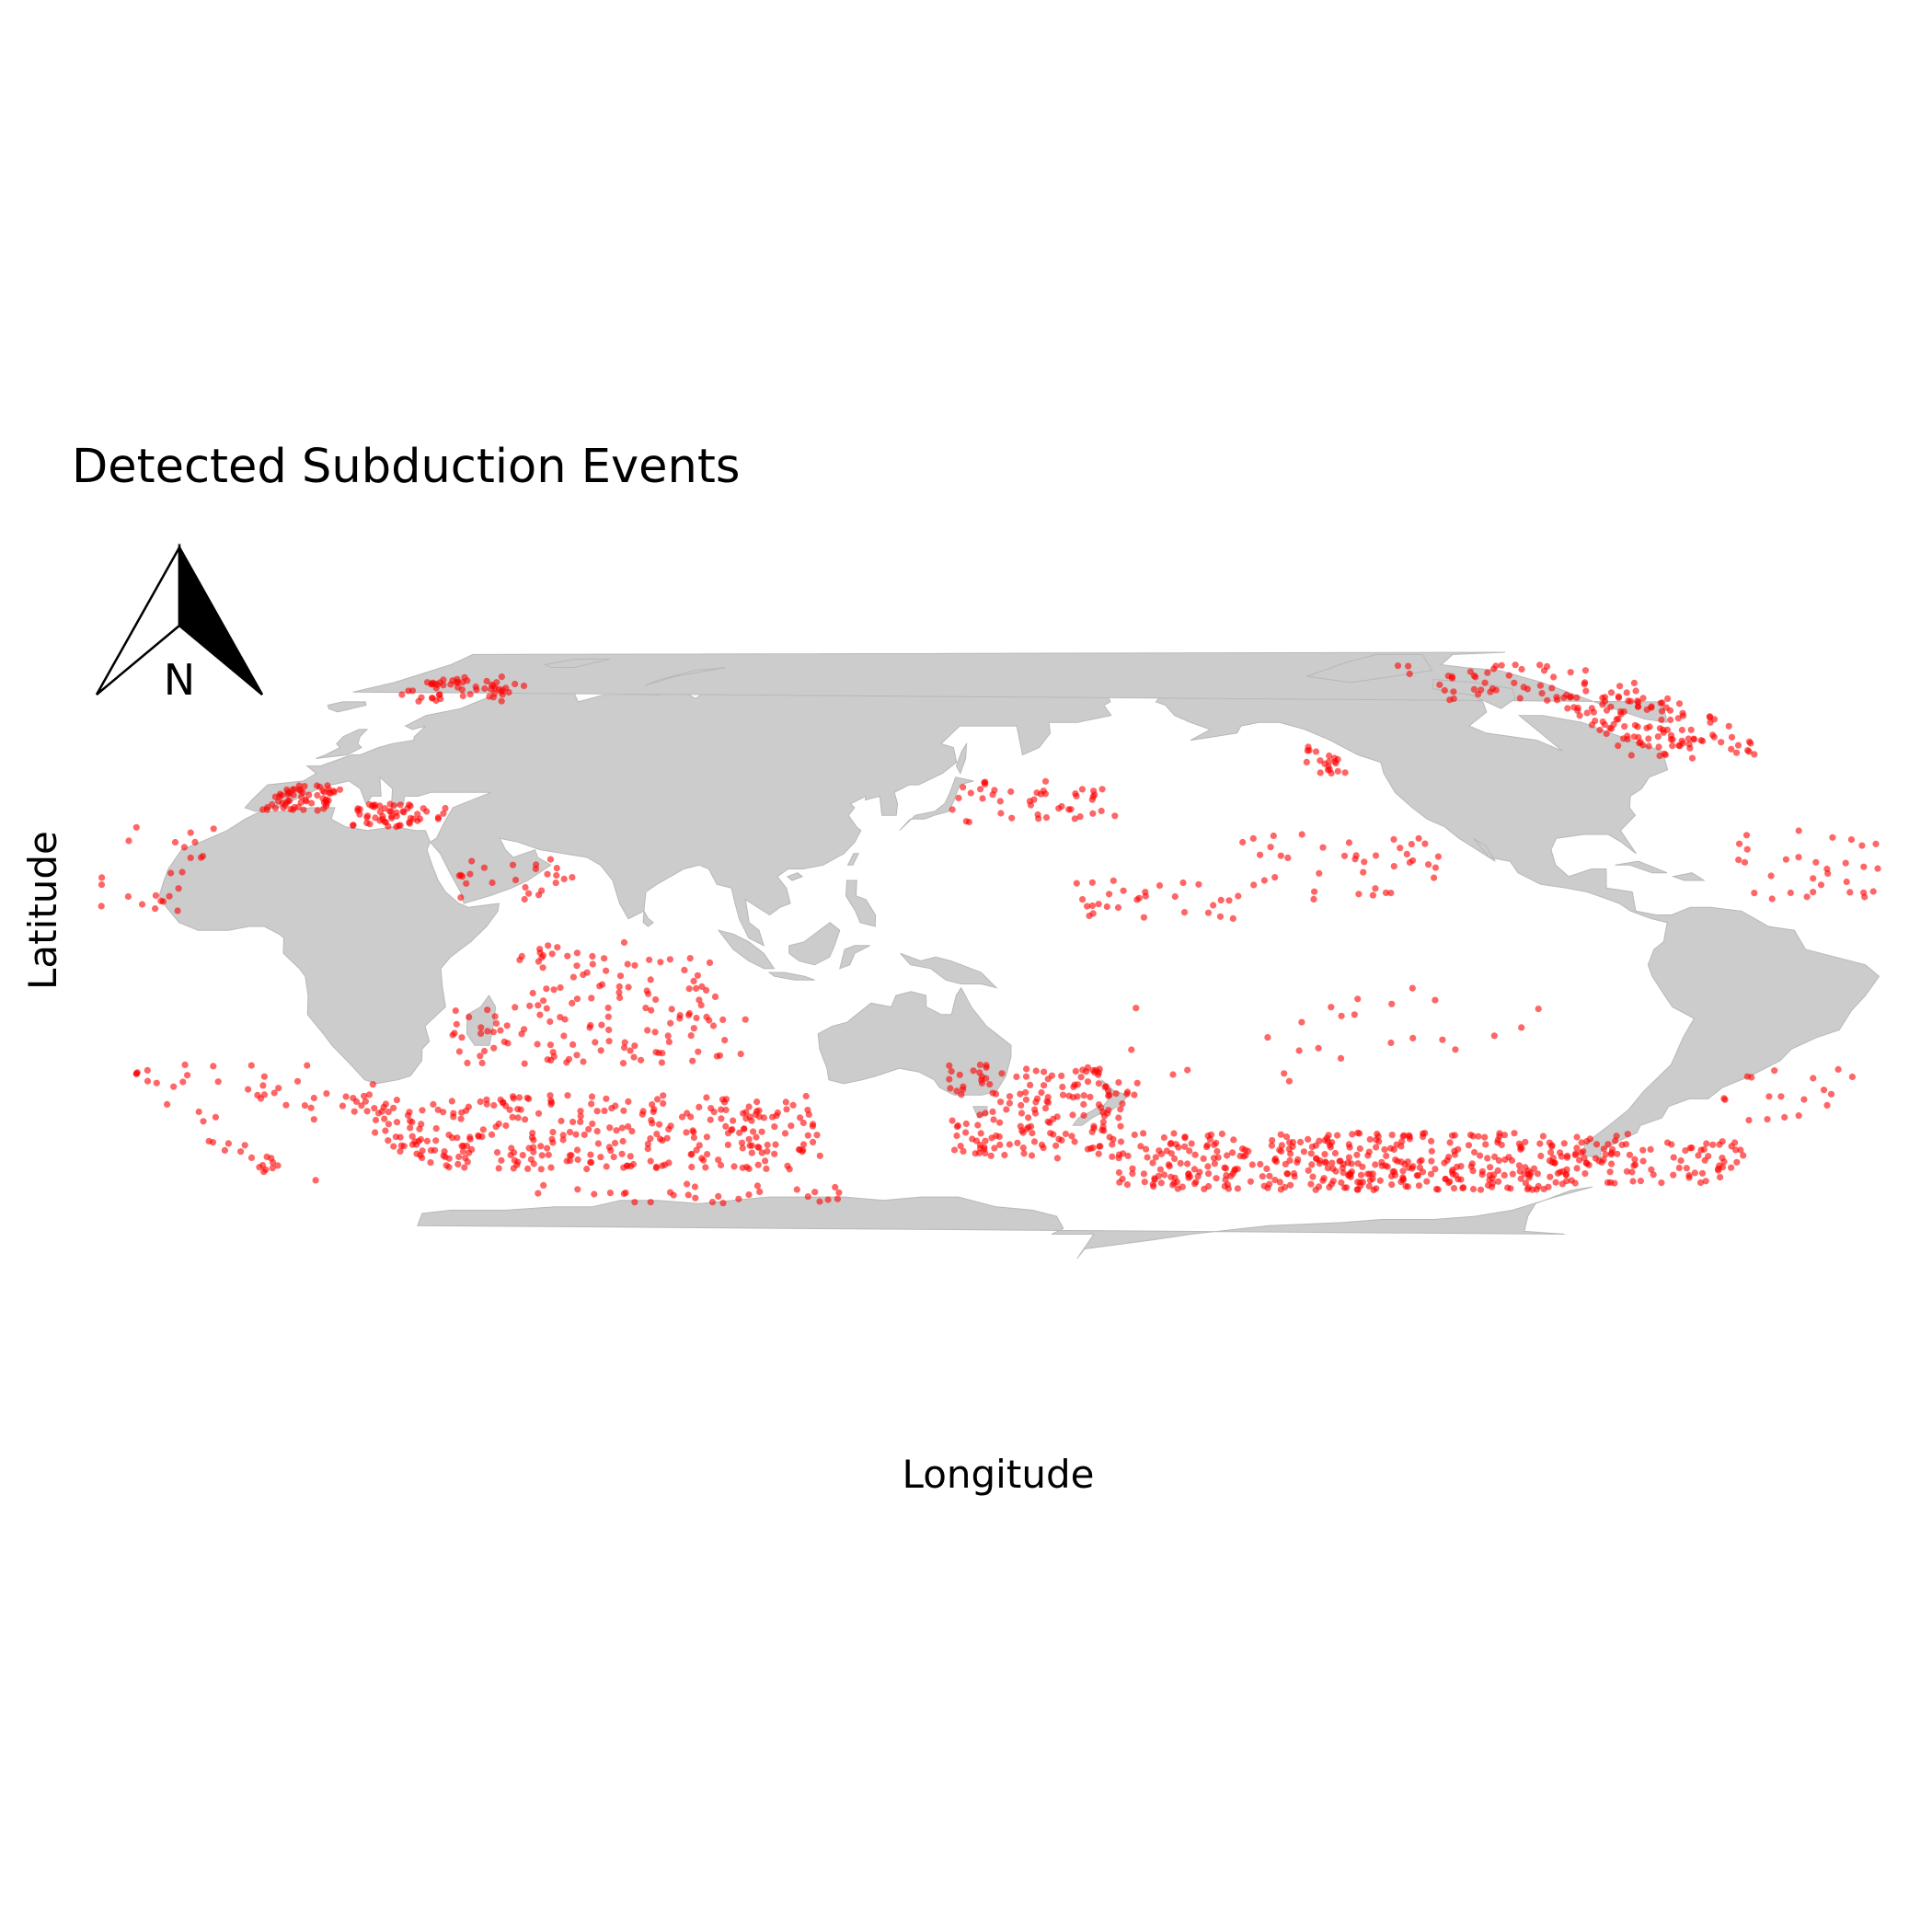 This screenshot has width=1932, height=1932. Describe the element at coordinates (1187, 1070) in the screenshot. I see `event-point-south-pacific-tropical` at that location.